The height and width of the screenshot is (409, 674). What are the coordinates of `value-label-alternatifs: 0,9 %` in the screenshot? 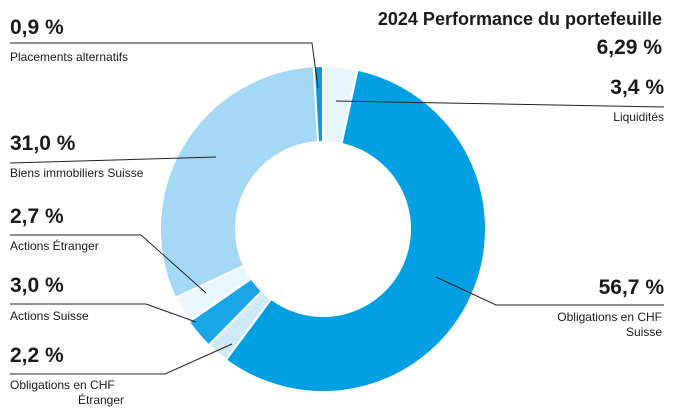 It's located at (37, 27).